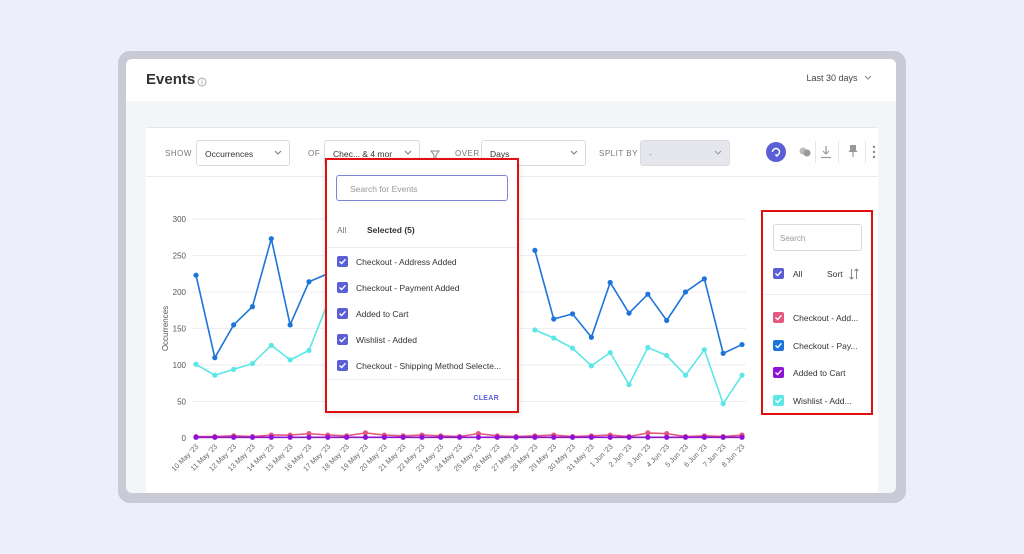  What do you see at coordinates (342, 230) in the screenshot?
I see `tab-all: All` at bounding box center [342, 230].